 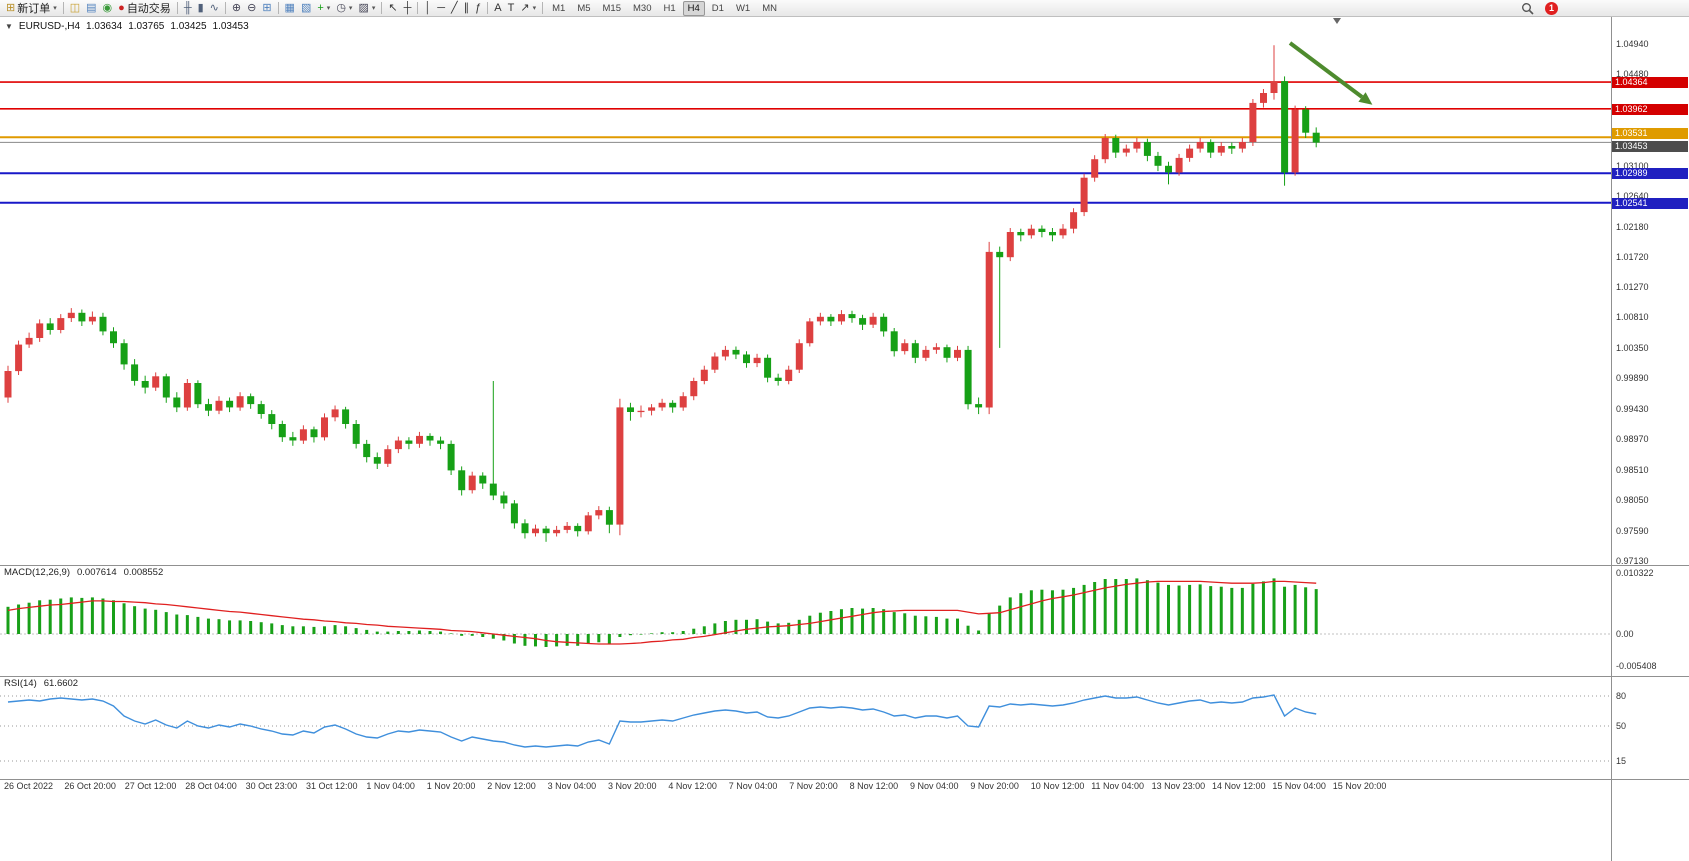 I want to click on line-chart-button: ∿, so click(x=214, y=8).